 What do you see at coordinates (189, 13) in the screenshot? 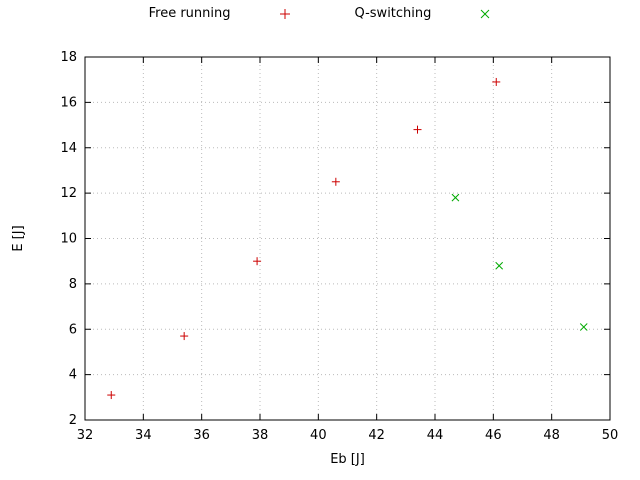
I see `legend-label-free-running: Free running` at bounding box center [189, 13].